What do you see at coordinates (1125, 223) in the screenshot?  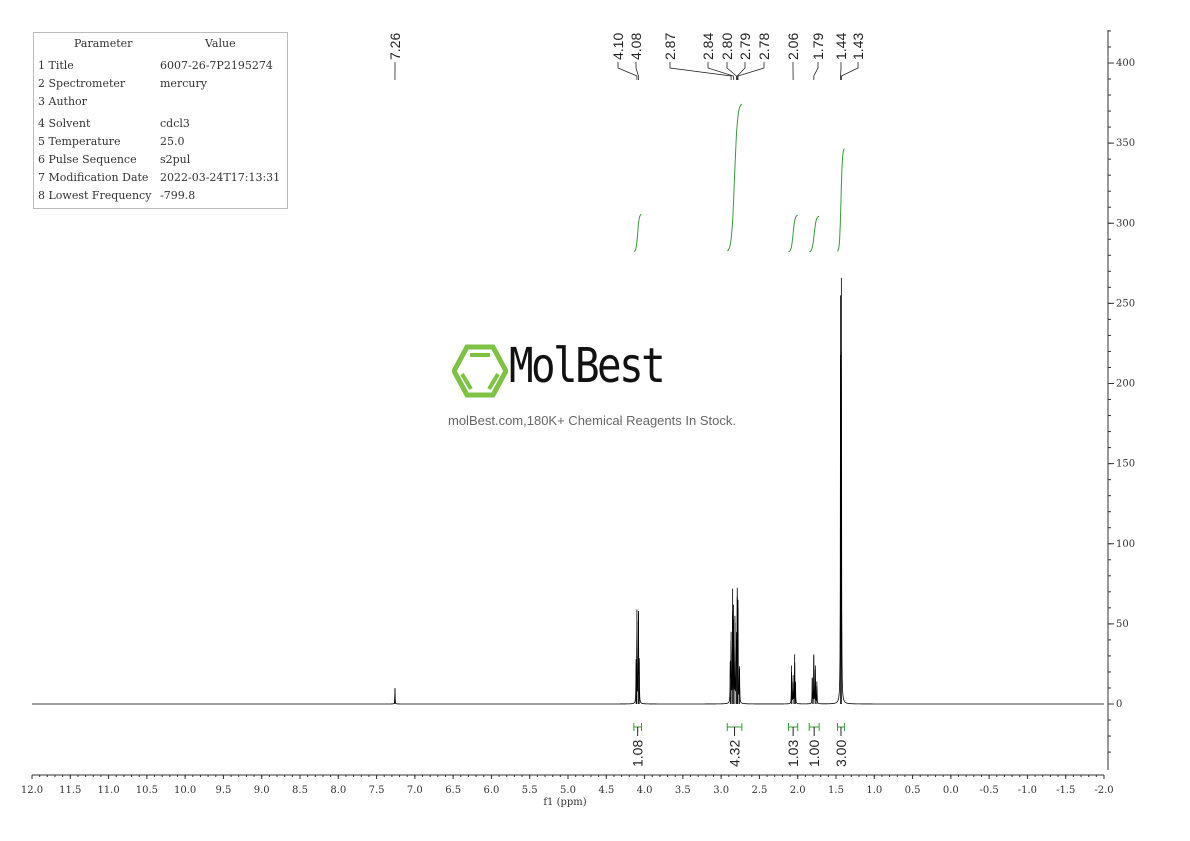 I see `y-tick-label: 300` at bounding box center [1125, 223].